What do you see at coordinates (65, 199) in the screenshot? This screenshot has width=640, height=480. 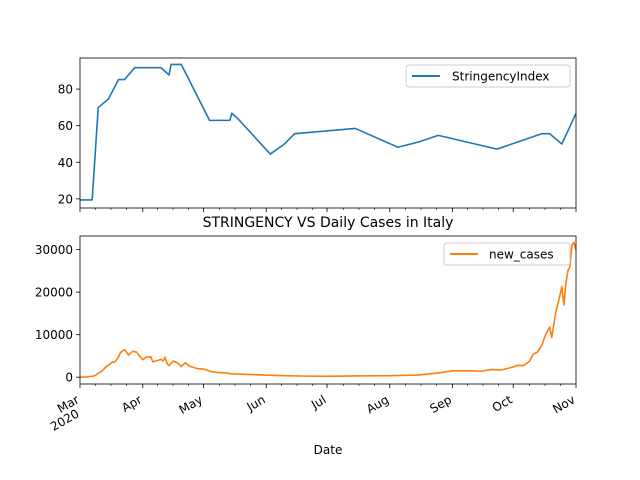 I see `stringency-y-tick-label: 20` at bounding box center [65, 199].